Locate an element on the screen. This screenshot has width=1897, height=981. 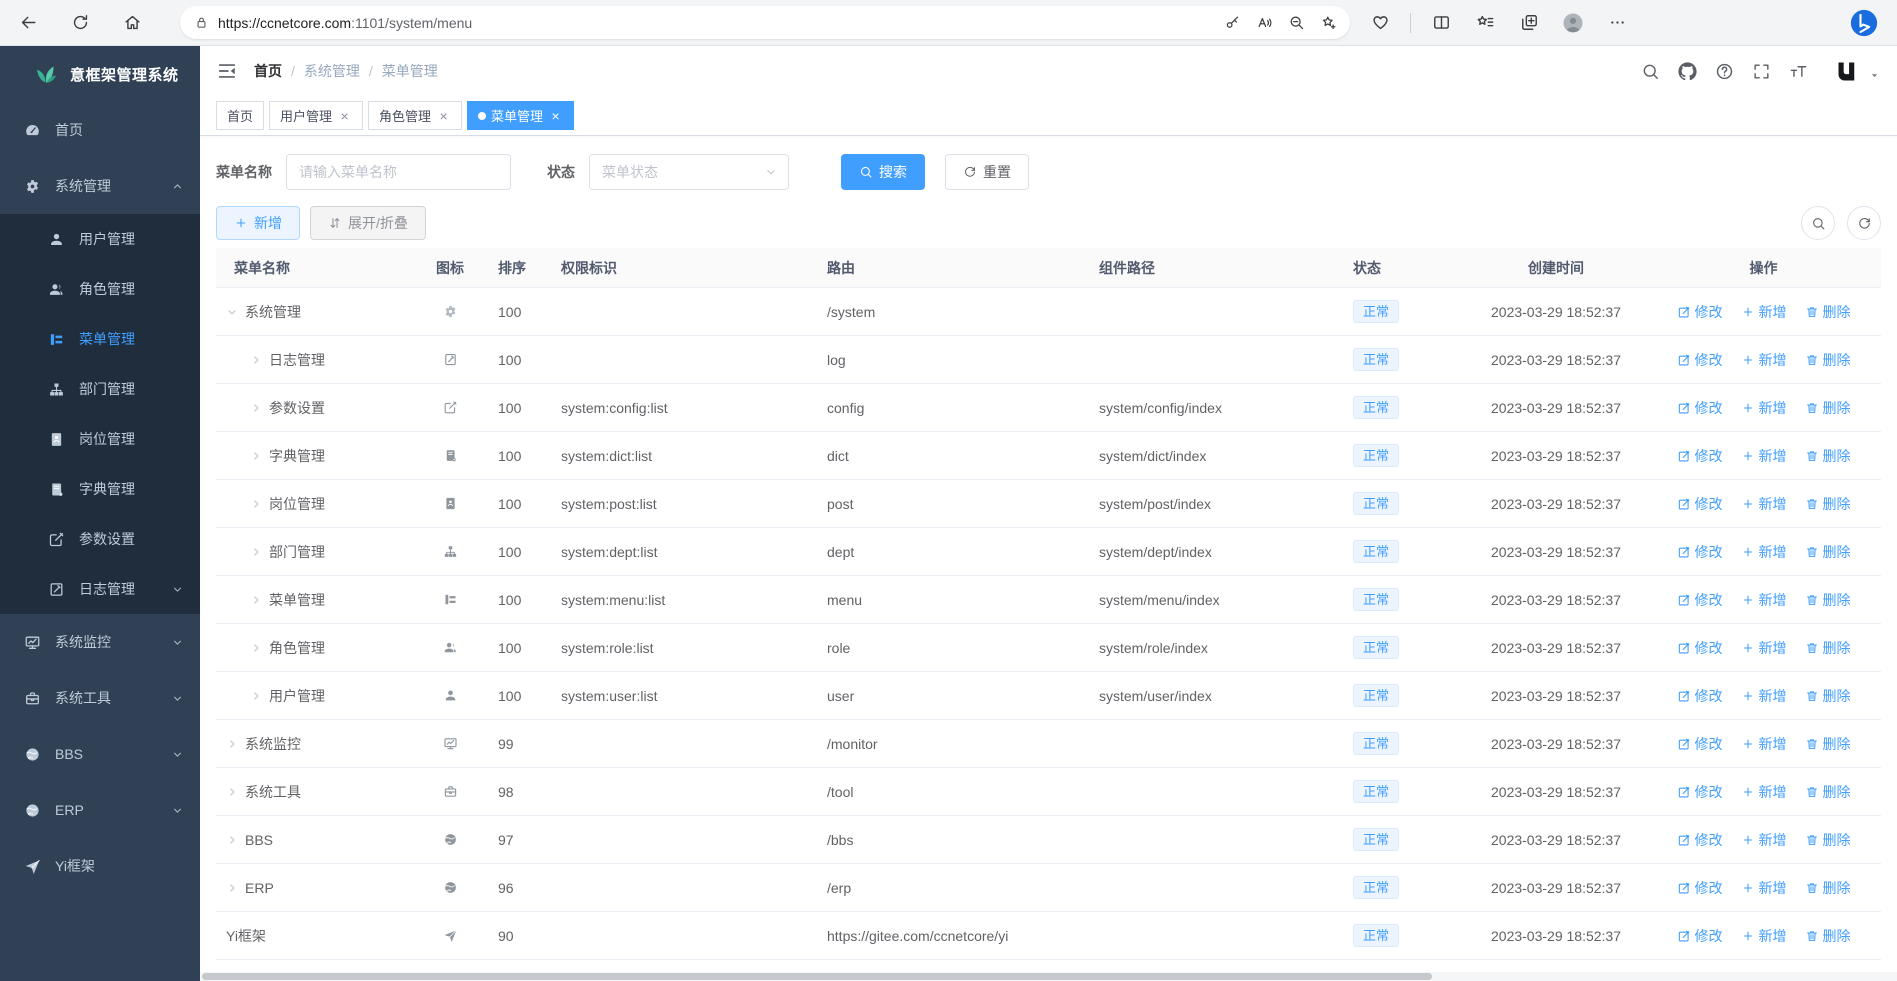
sidebar-item-system: 系统管理 is located at coordinates (100, 186).